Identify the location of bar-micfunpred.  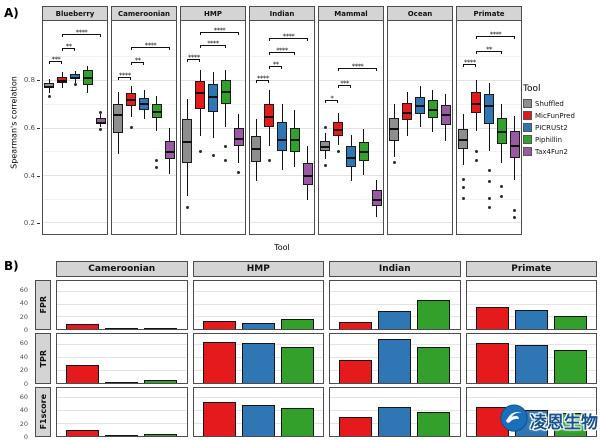
(219, 325).